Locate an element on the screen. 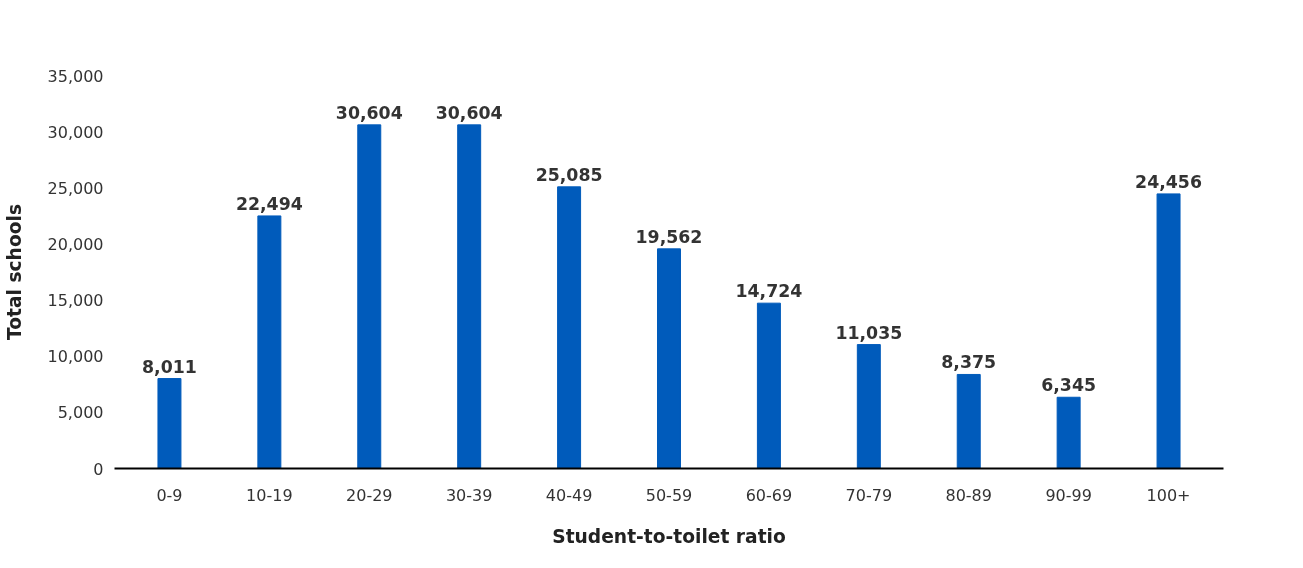 This screenshot has width=1303, height=568. x-tick-label: 40-49 is located at coordinates (569, 495).